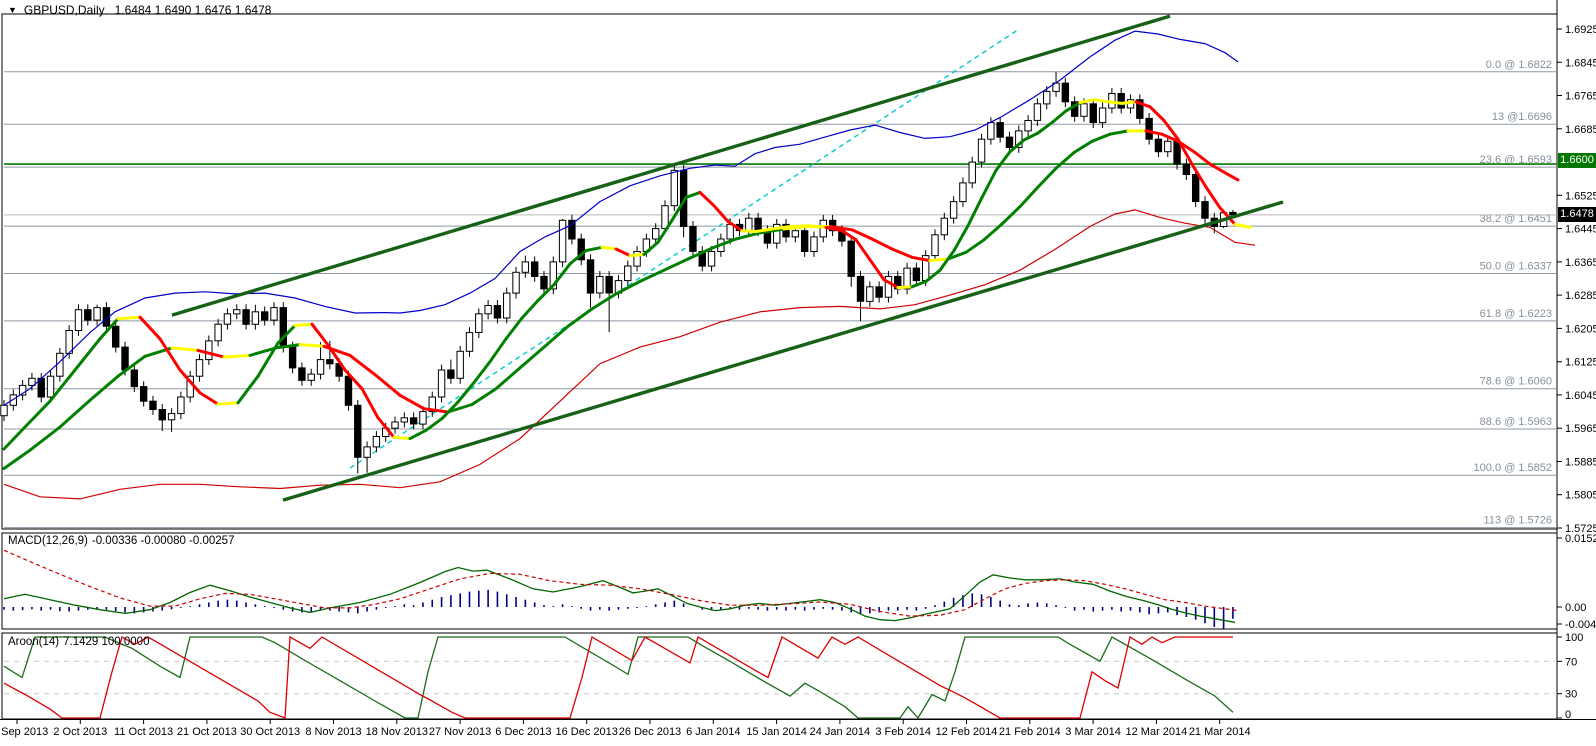  What do you see at coordinates (1580, 463) in the screenshot?
I see `price-tick-label: 1.5885` at bounding box center [1580, 463].